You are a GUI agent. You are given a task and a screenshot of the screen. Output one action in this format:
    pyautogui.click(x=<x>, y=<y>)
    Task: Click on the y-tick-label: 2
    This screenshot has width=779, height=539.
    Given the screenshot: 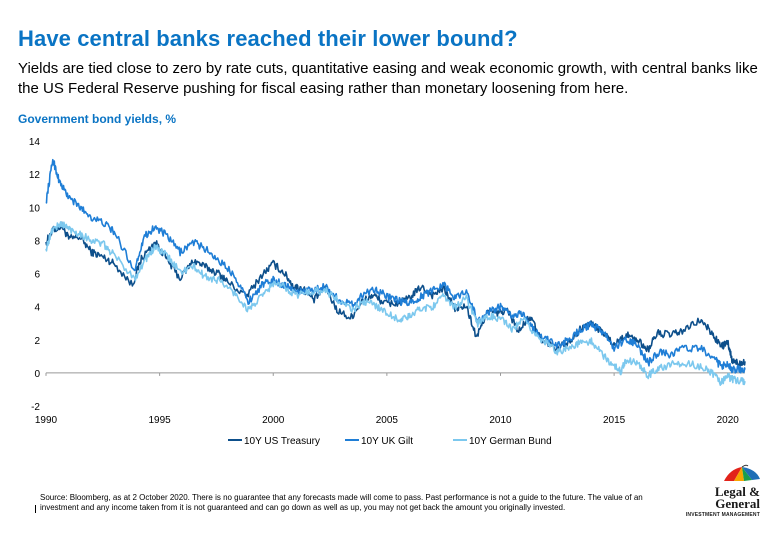 What is the action you would take?
    pyautogui.click(x=37, y=341)
    